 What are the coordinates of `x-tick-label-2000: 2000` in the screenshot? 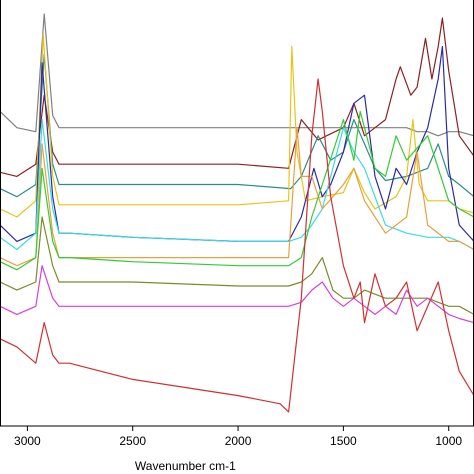 It's located at (238, 441).